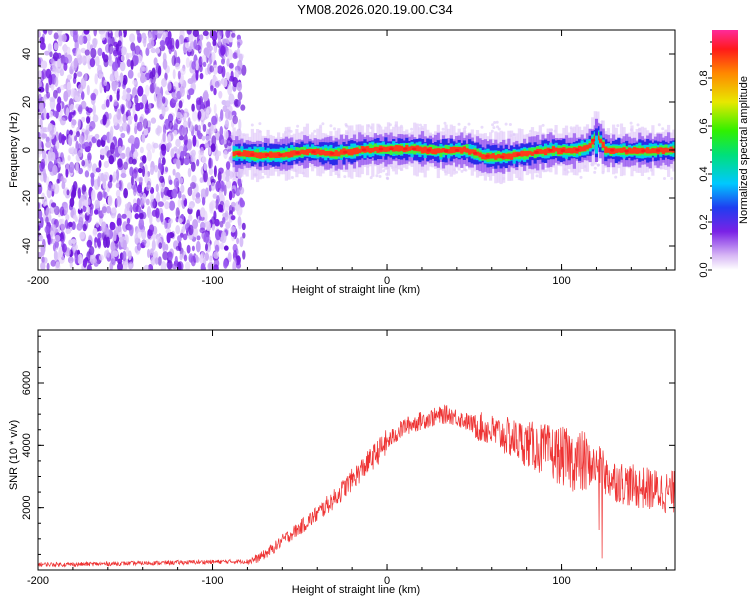  I want to click on chart-title: YM08.2026.020.19.00.C34, so click(374, 9).